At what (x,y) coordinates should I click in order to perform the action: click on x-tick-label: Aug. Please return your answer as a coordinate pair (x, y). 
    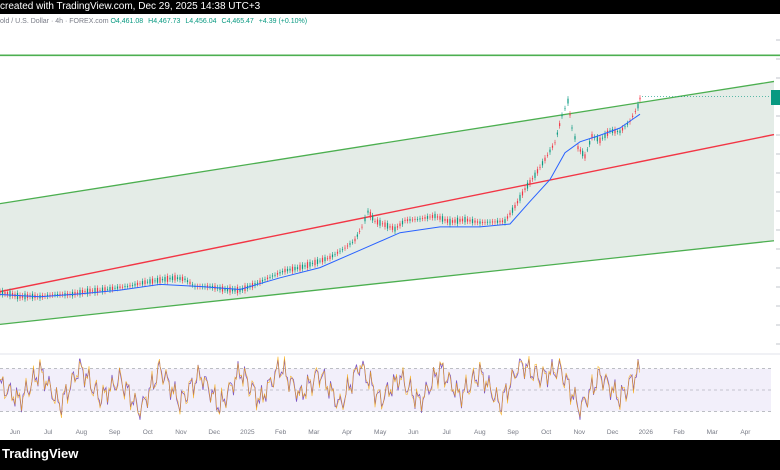
    Looking at the image, I should click on (82, 432).